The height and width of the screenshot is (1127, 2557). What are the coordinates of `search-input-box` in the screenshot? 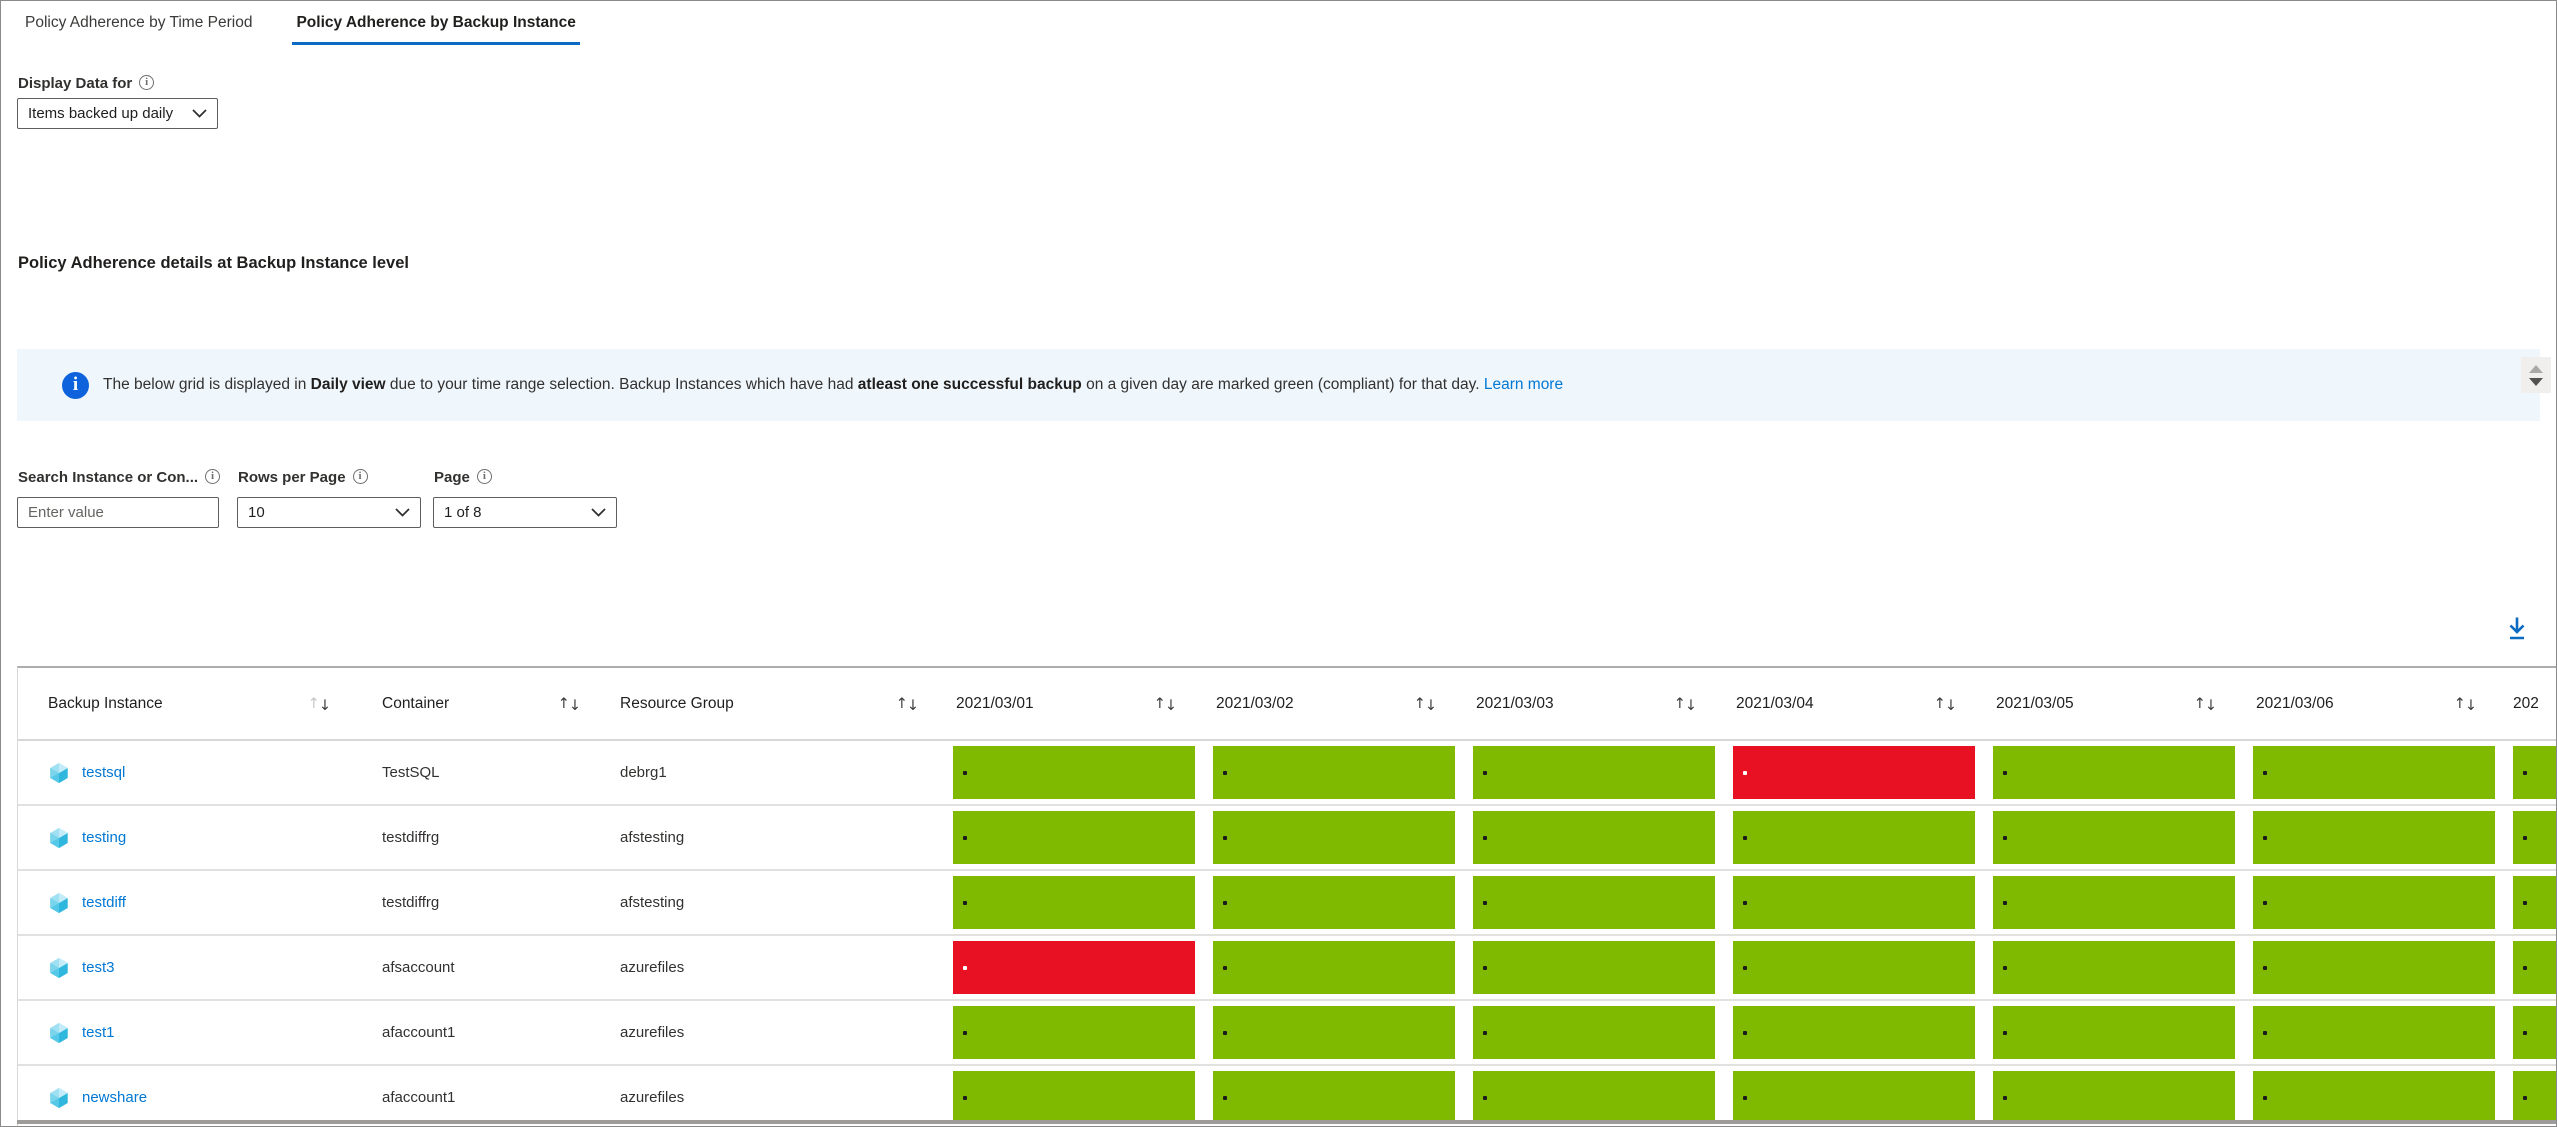 It's located at (118, 512).